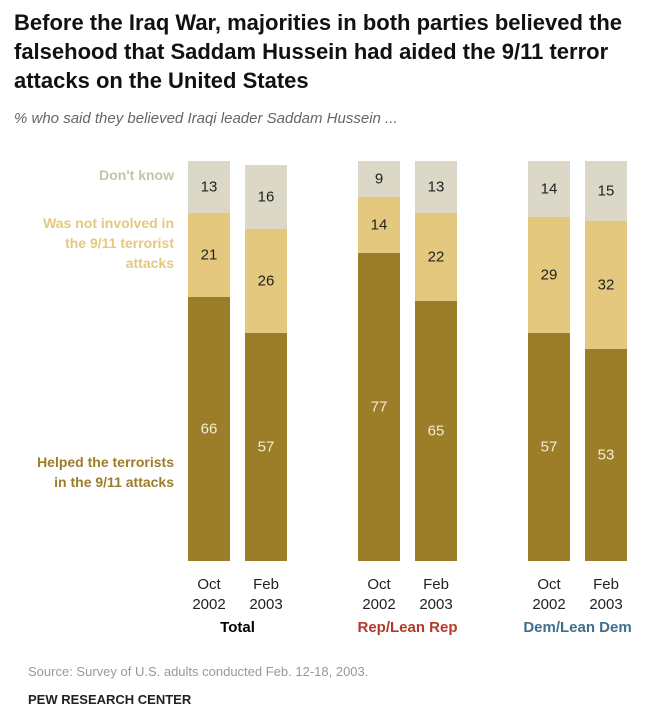 The height and width of the screenshot is (720, 650). I want to click on value-label: 9, so click(379, 179).